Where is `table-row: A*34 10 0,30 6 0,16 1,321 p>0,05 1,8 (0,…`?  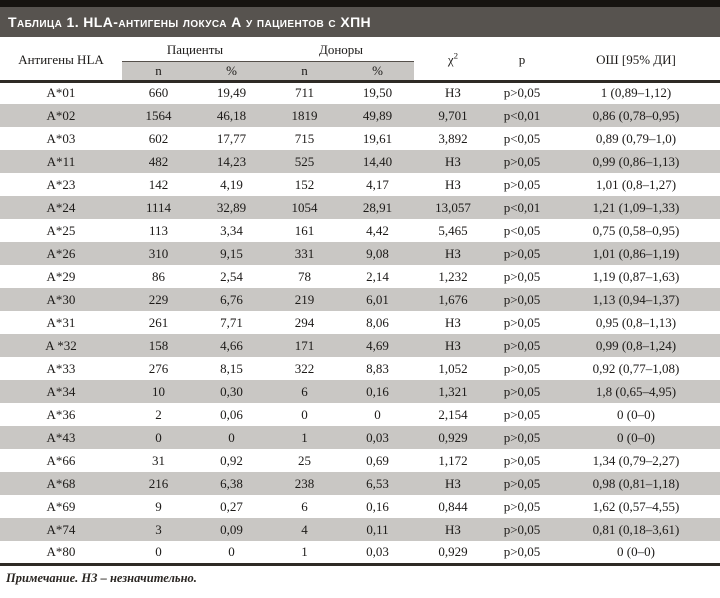 table-row: A*34 10 0,30 6 0,16 1,321 p>0,05 1,8 (0,… is located at coordinates (360, 391).